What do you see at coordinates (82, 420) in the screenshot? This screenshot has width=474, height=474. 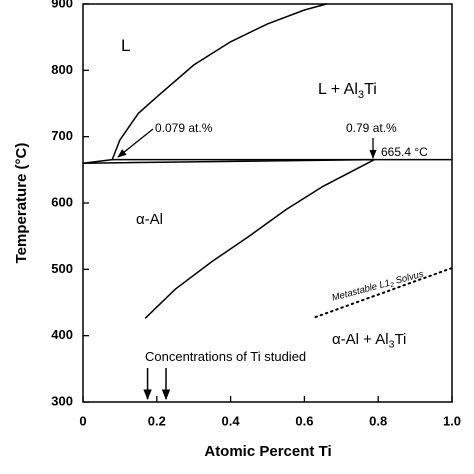 I see `x-tick-label: 0` at bounding box center [82, 420].